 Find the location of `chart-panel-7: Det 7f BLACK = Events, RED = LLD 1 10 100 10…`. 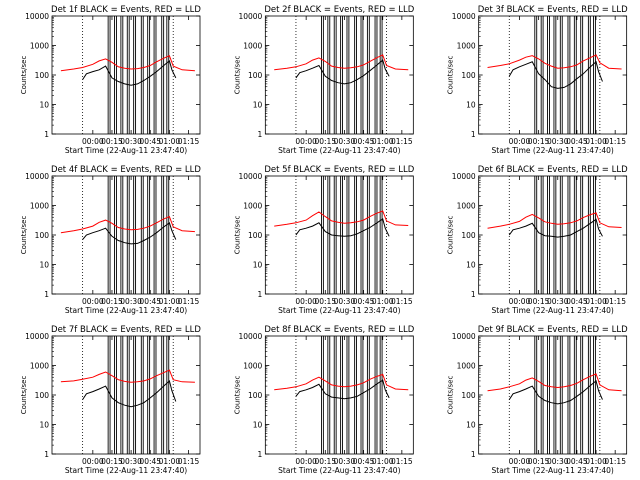

chart-panel-7: Det 7f BLACK = Events, RED = LLD 1 10 100 10… is located at coordinates (110, 400).